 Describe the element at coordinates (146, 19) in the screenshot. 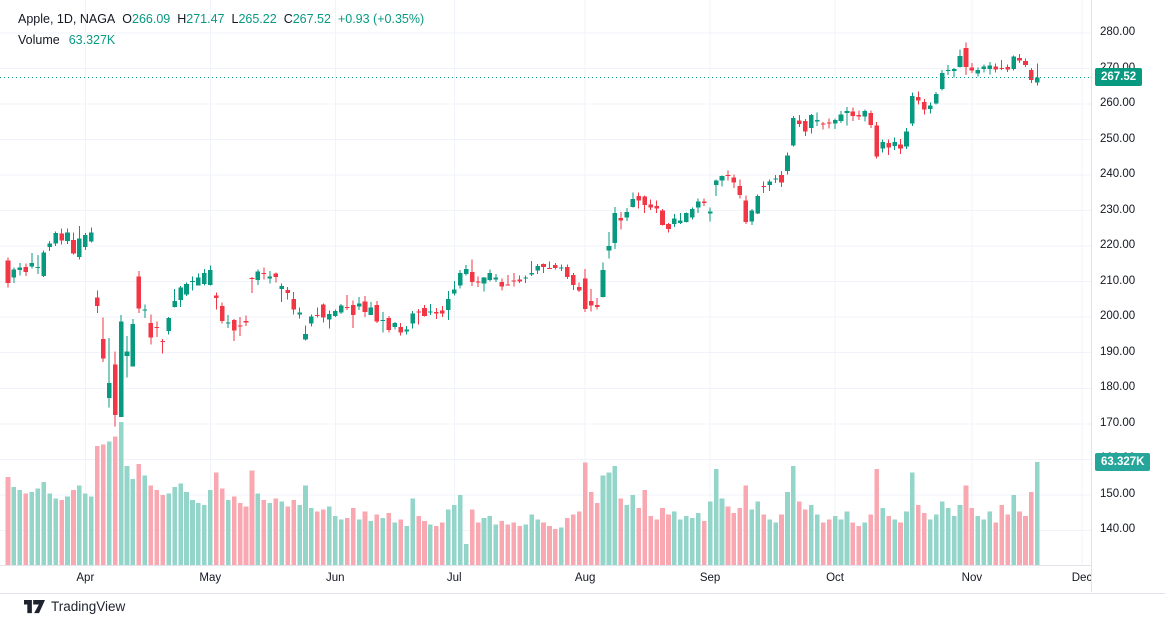

I see `legend-ohlc-item: O266.09` at that location.